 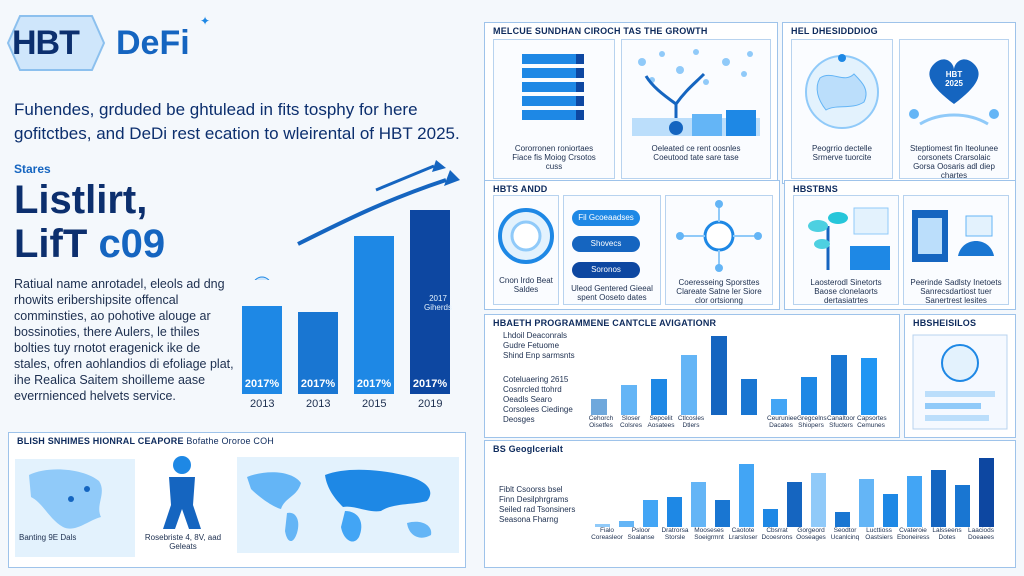 I want to click on panel-growth-title: MELCUE SUNDHAN CIROCH TAS THE GROWTH, so click(x=600, y=31).